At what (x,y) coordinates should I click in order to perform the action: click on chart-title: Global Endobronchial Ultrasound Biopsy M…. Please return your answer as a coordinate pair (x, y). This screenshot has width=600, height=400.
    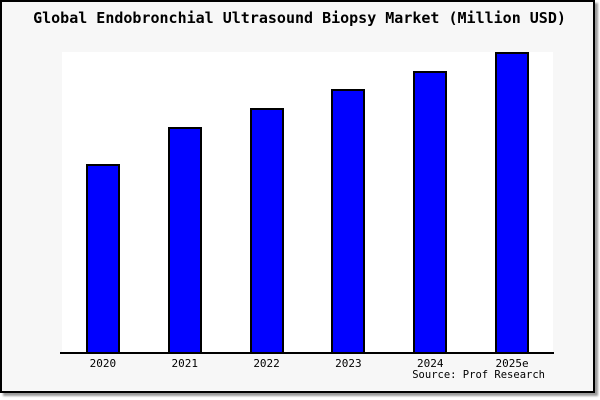
    Looking at the image, I should click on (299, 18).